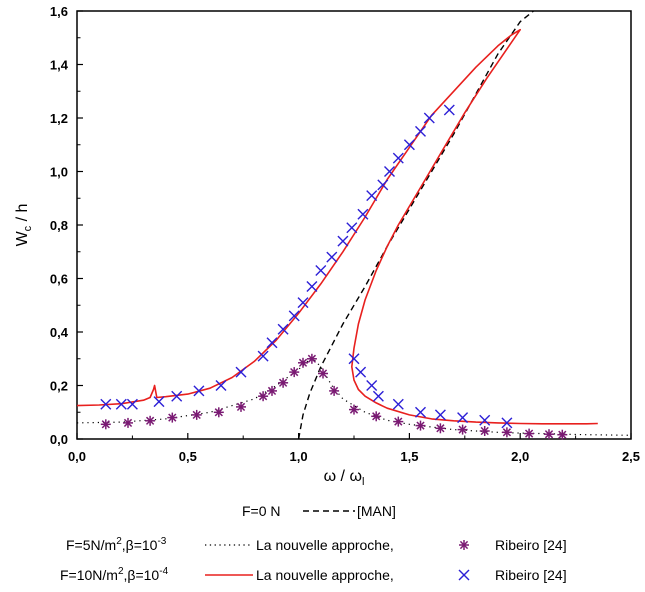 This screenshot has height=592, width=645. Describe the element at coordinates (59, 439) in the screenshot. I see `y-tick-label: 0,0` at that location.